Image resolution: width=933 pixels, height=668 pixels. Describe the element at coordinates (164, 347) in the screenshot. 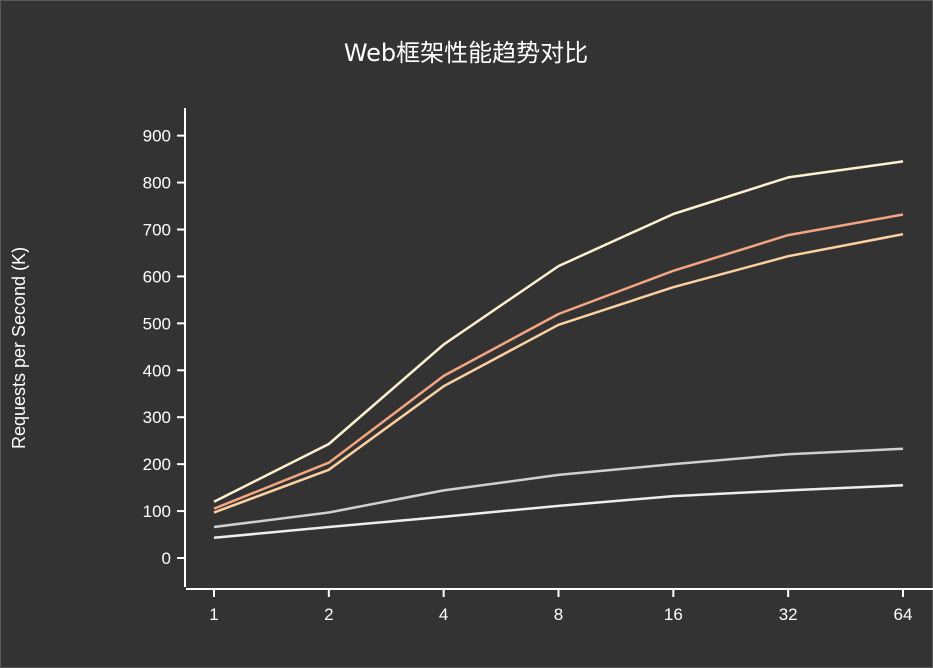

I see `y-ticks: 0 100 200 300 400 500 600 700 800 900` at that location.